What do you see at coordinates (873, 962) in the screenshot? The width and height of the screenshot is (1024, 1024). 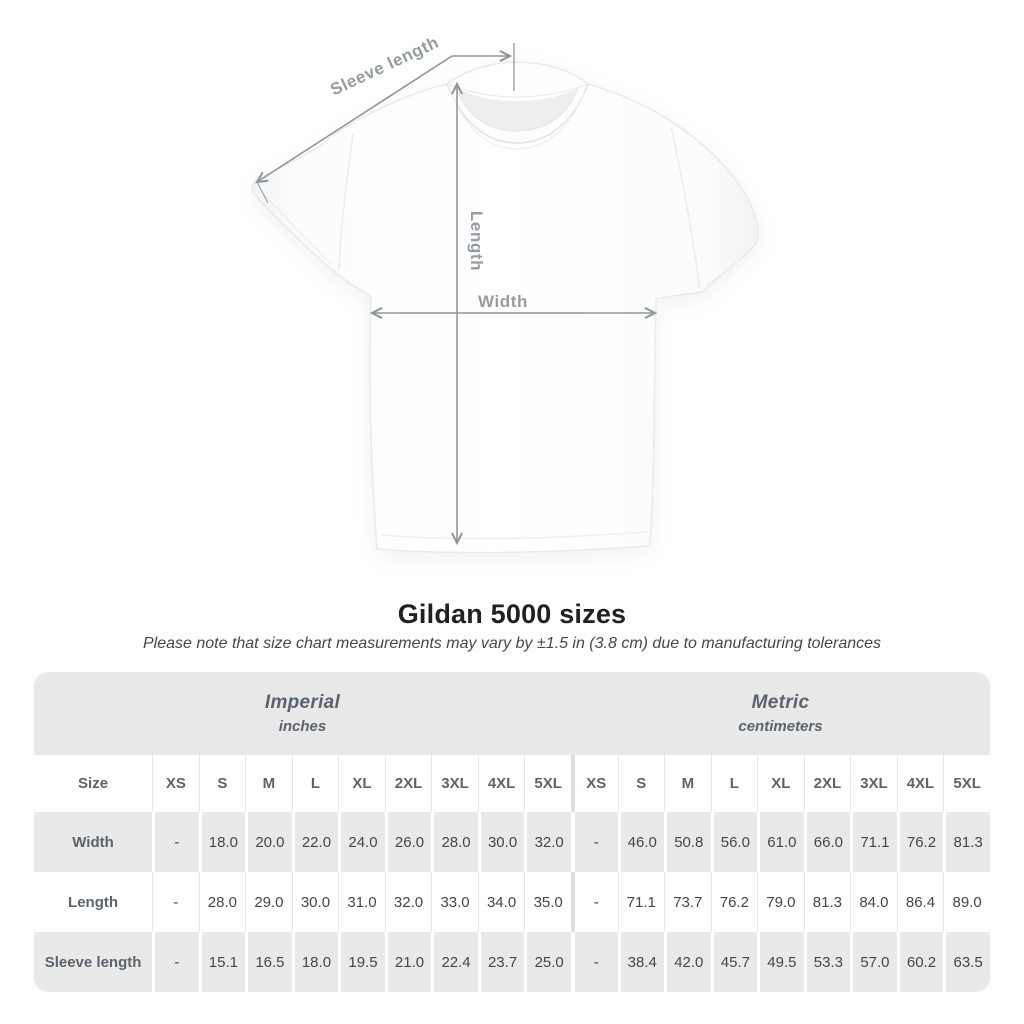 I see `sleeve-metric-3xl: 57.0` at bounding box center [873, 962].